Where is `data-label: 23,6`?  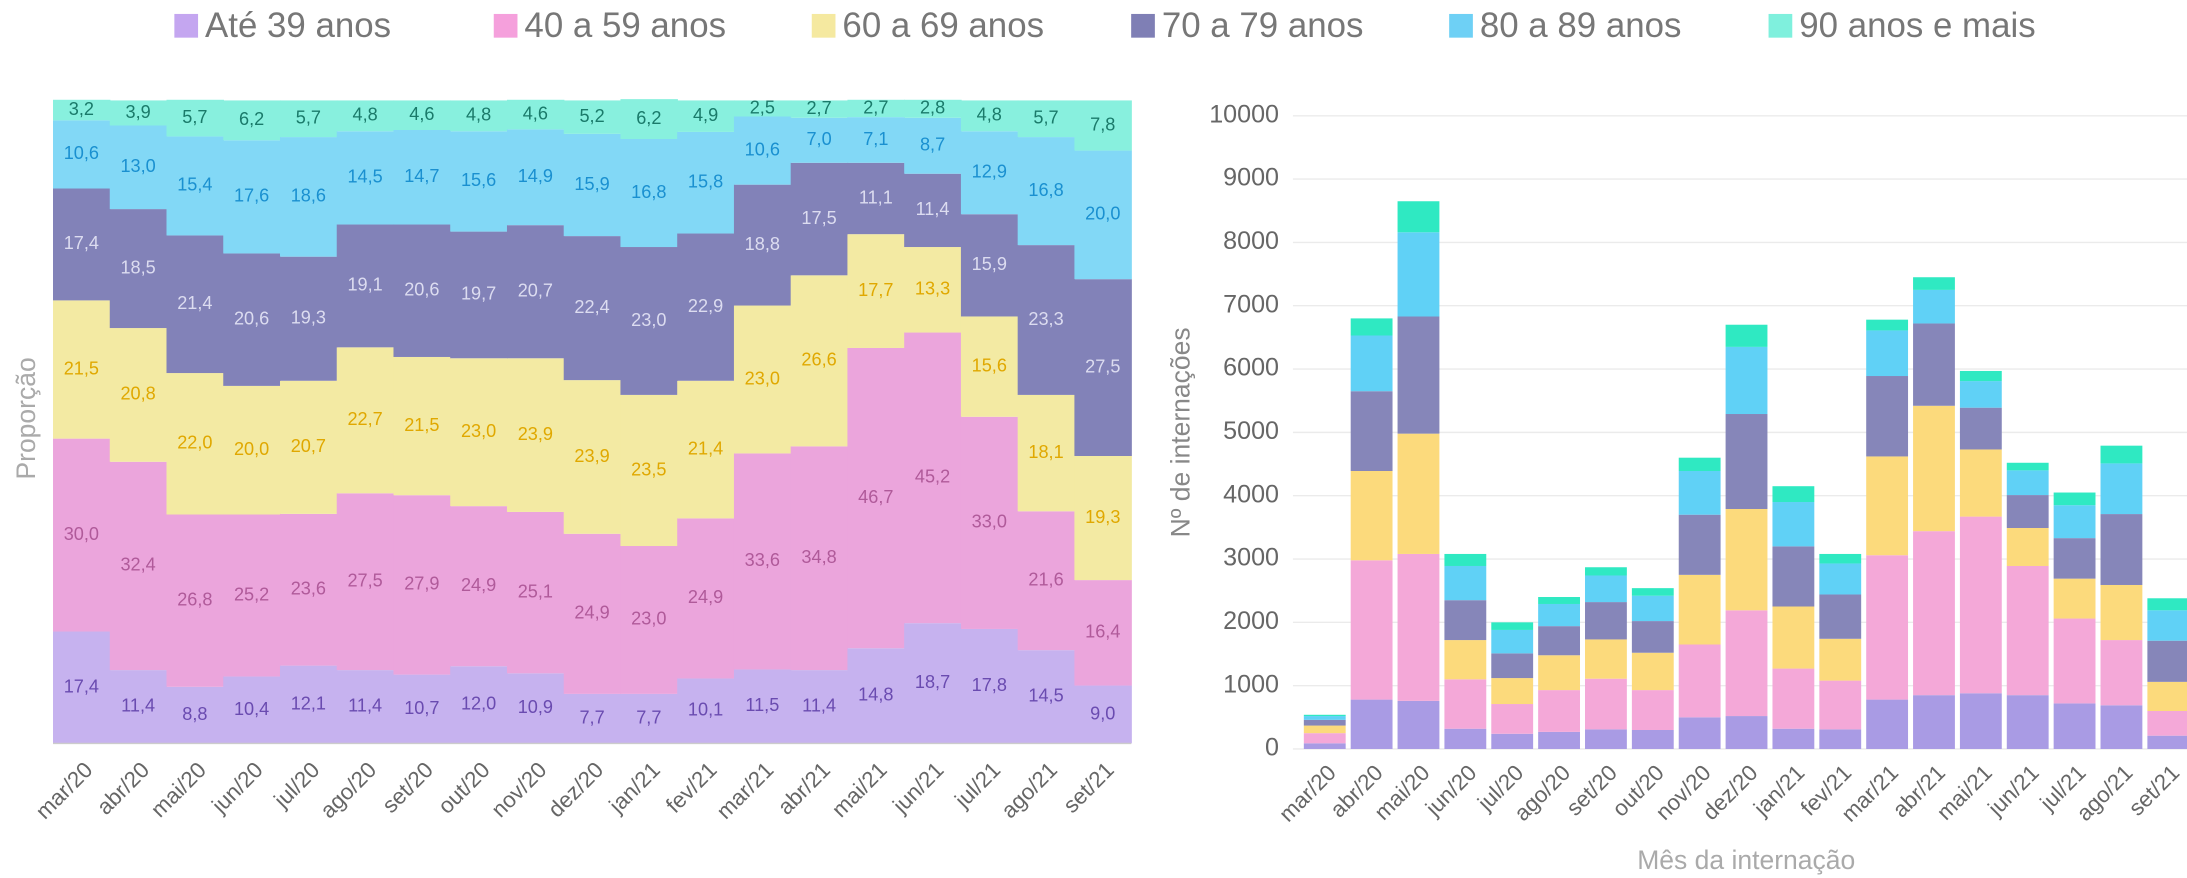
data-label: 23,6 is located at coordinates (308, 589).